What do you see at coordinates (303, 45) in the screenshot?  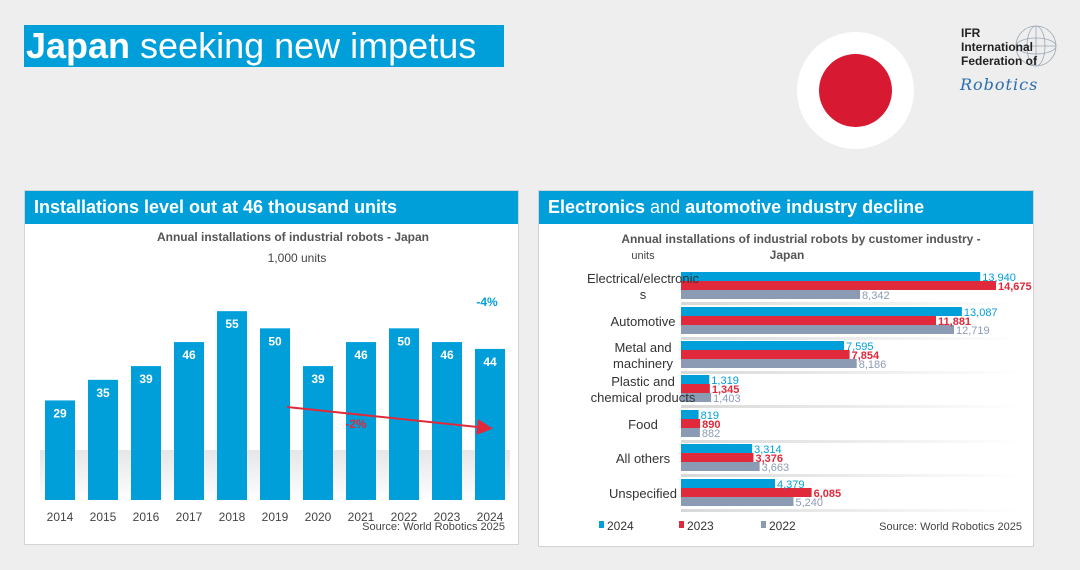 I see `page-title-rest: seeking new impetus` at bounding box center [303, 45].